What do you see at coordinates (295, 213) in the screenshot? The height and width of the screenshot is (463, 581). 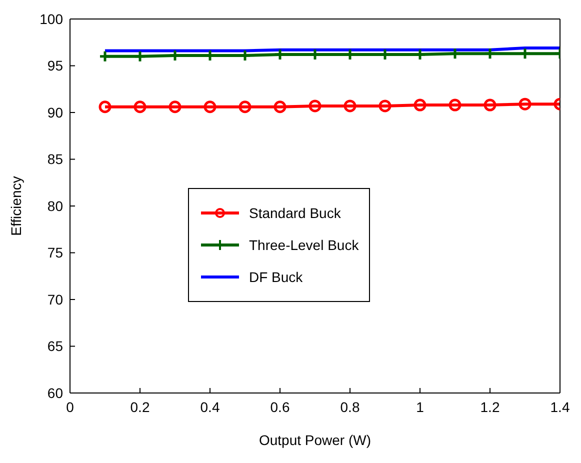 I see `legend-label: Standard Buck` at bounding box center [295, 213].